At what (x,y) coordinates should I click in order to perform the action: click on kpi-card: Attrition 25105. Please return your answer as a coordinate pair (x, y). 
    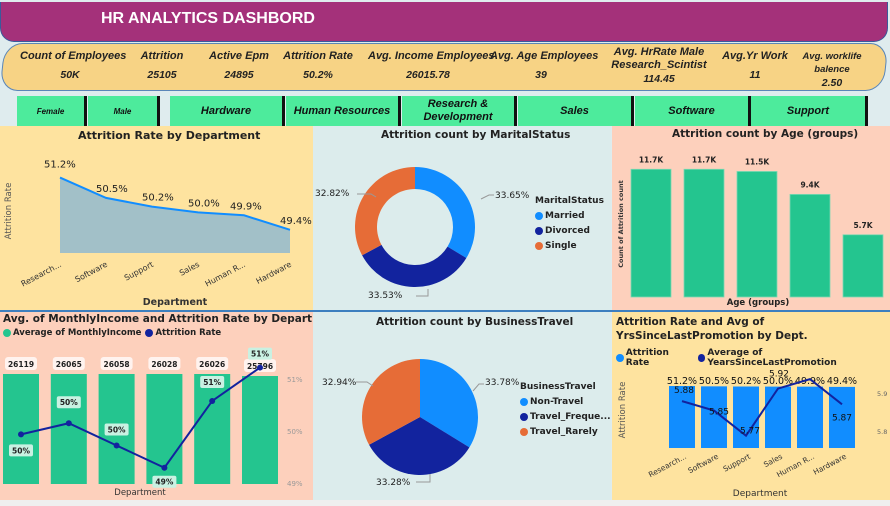
    Looking at the image, I should click on (162, 65).